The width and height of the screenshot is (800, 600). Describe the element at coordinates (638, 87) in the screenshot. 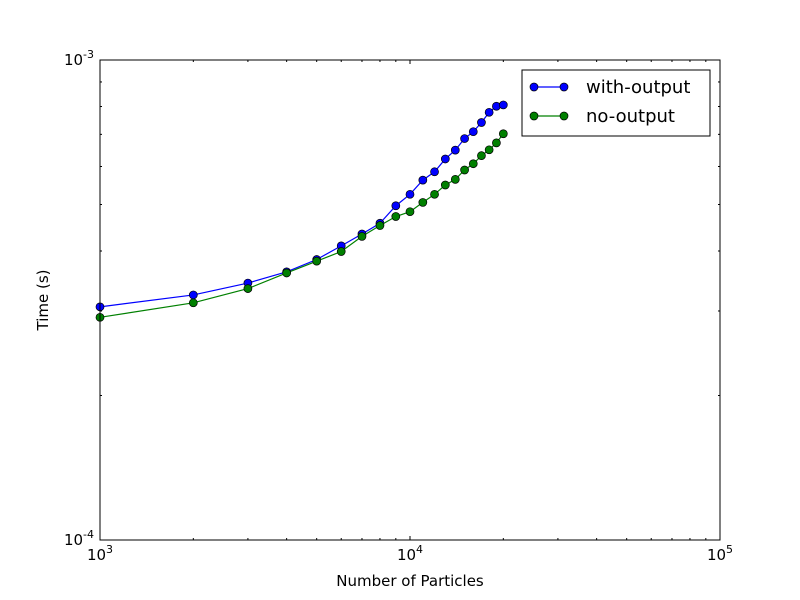

I see `legend-label-with-output: with-output` at that location.